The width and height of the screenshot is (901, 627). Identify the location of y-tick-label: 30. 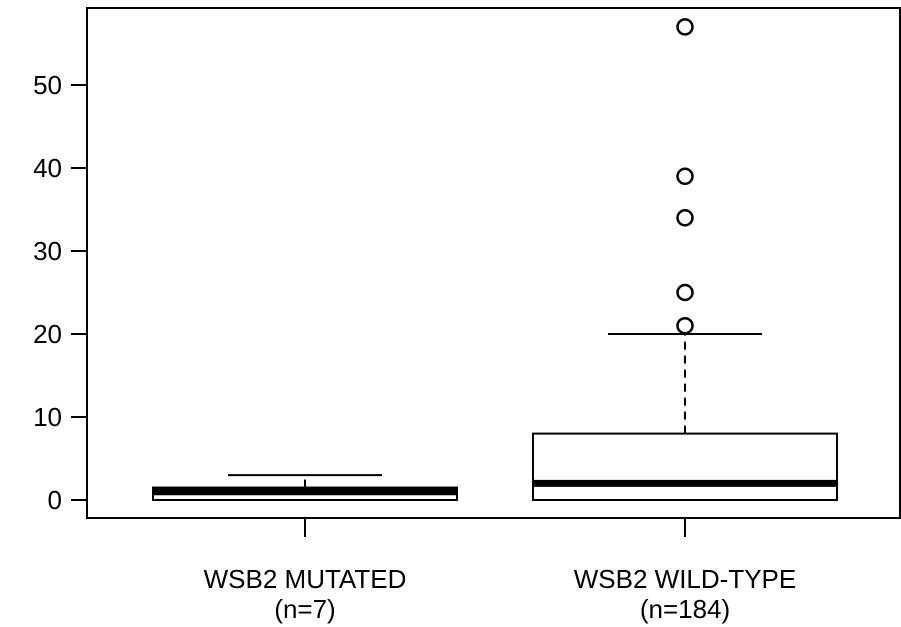
(47, 251).